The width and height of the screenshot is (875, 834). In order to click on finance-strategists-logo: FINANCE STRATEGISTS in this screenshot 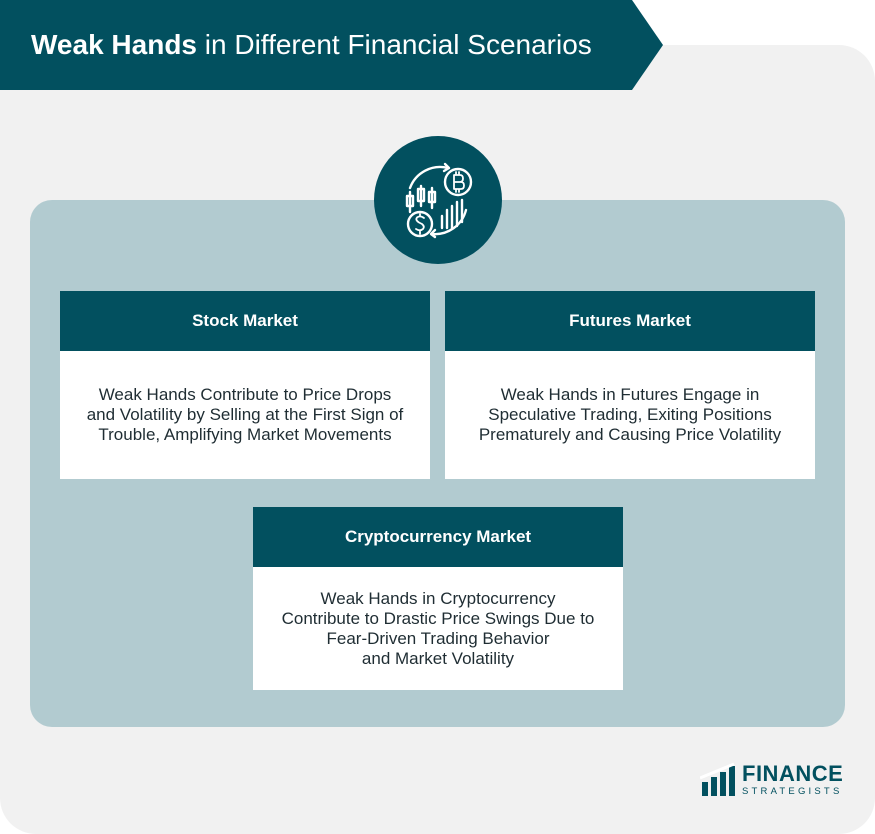, I will do `click(771, 780)`.